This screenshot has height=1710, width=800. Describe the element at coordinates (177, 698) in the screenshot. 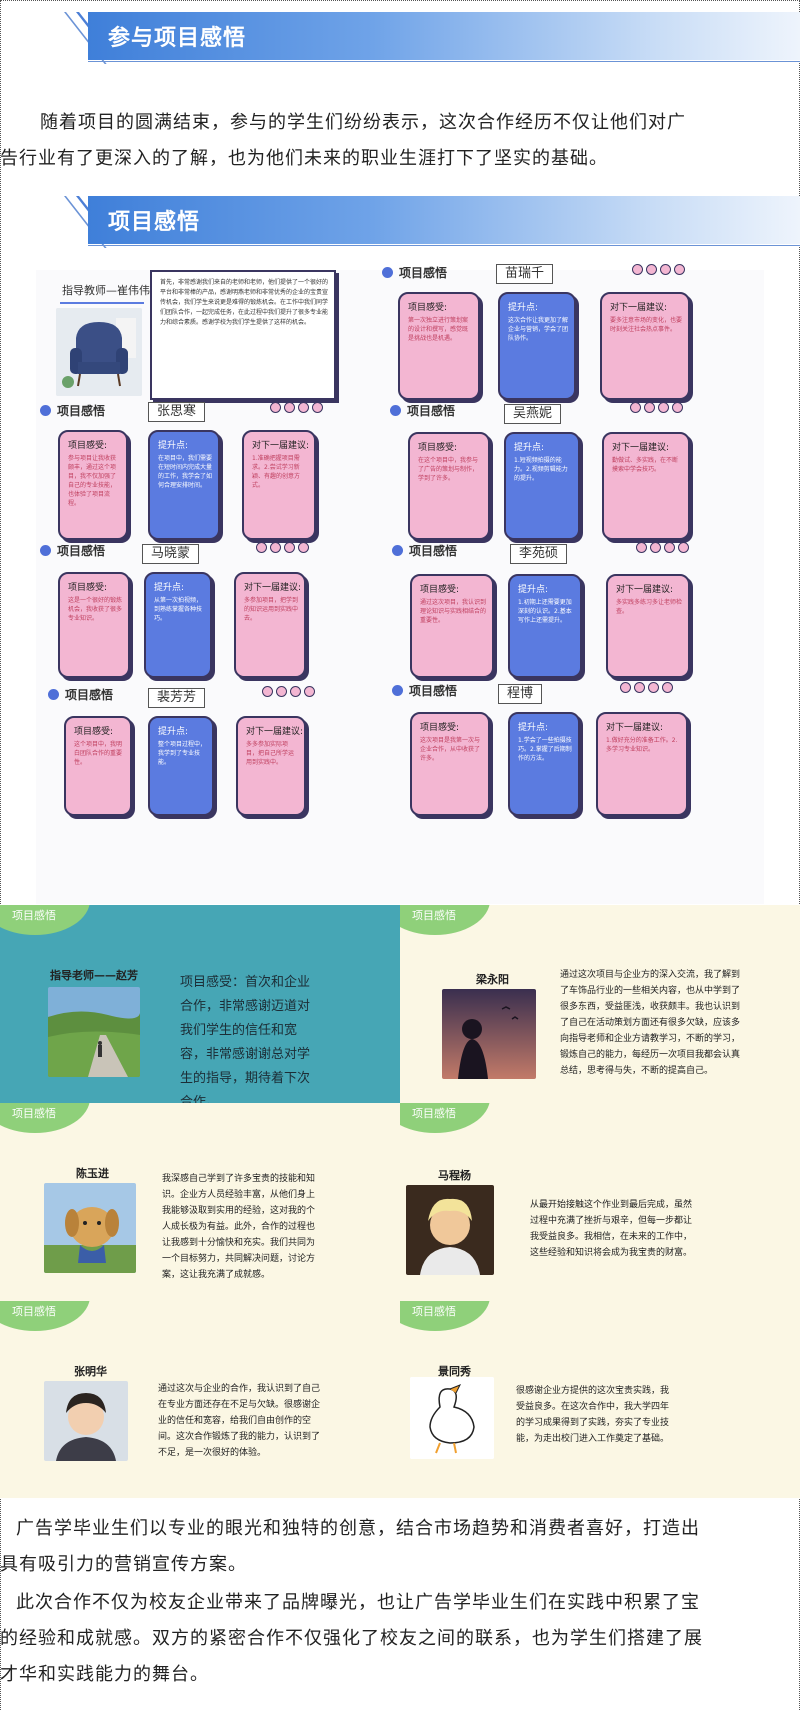

I see `student-name: 裴芳芳` at that location.